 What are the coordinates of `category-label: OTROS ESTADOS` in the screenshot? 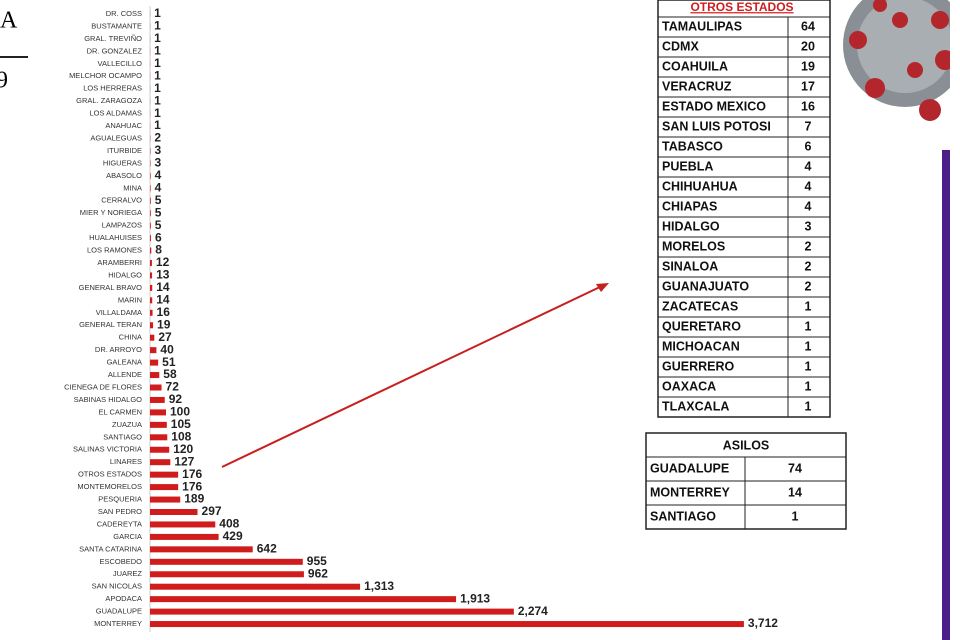 It's located at (110, 474).